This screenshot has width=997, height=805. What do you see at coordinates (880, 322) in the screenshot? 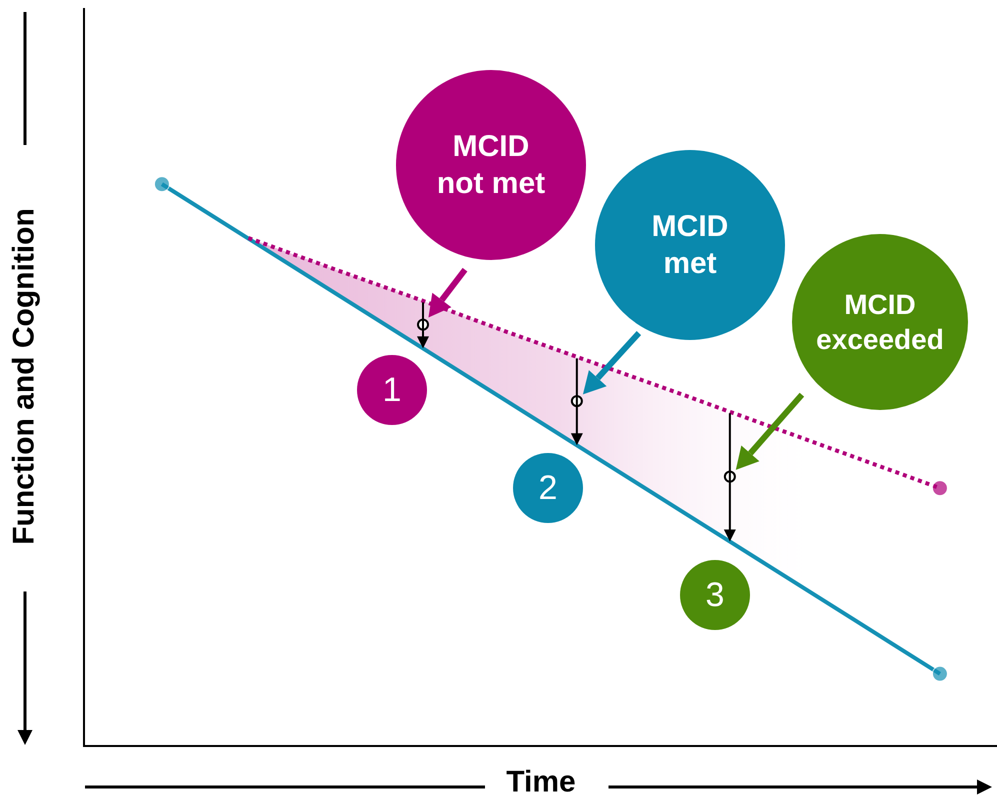
I see `annotation: MCID exceeded` at bounding box center [880, 322].